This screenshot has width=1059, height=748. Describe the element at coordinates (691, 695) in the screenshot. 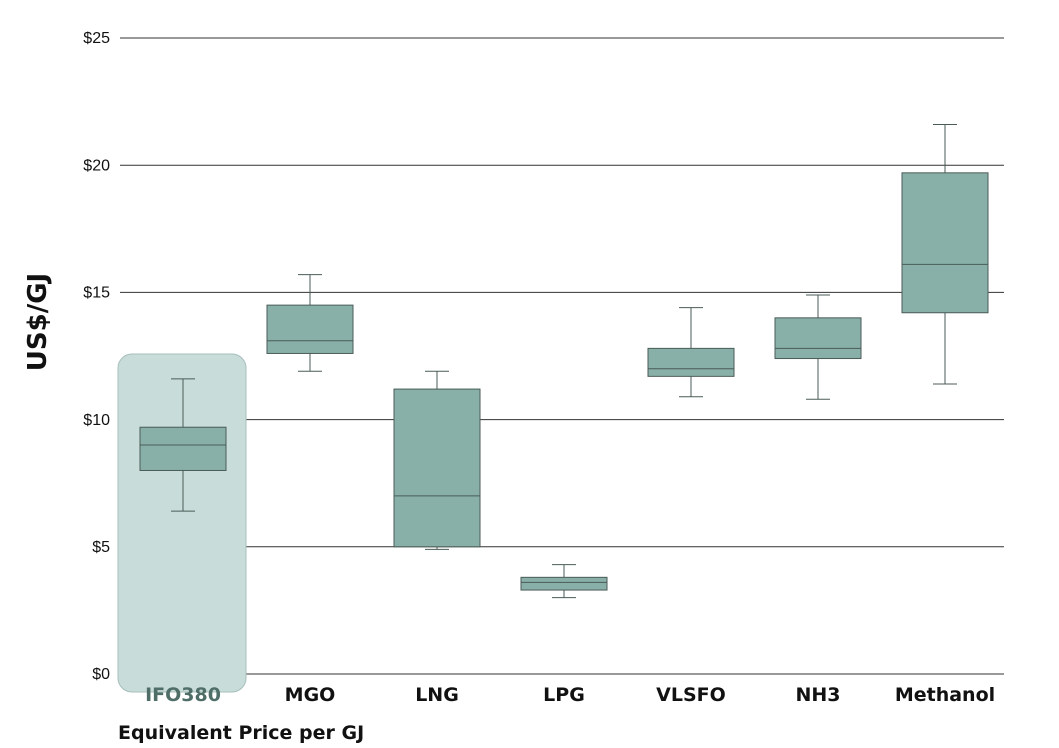

I see `category-label-vlsfo: VLSFO` at that location.